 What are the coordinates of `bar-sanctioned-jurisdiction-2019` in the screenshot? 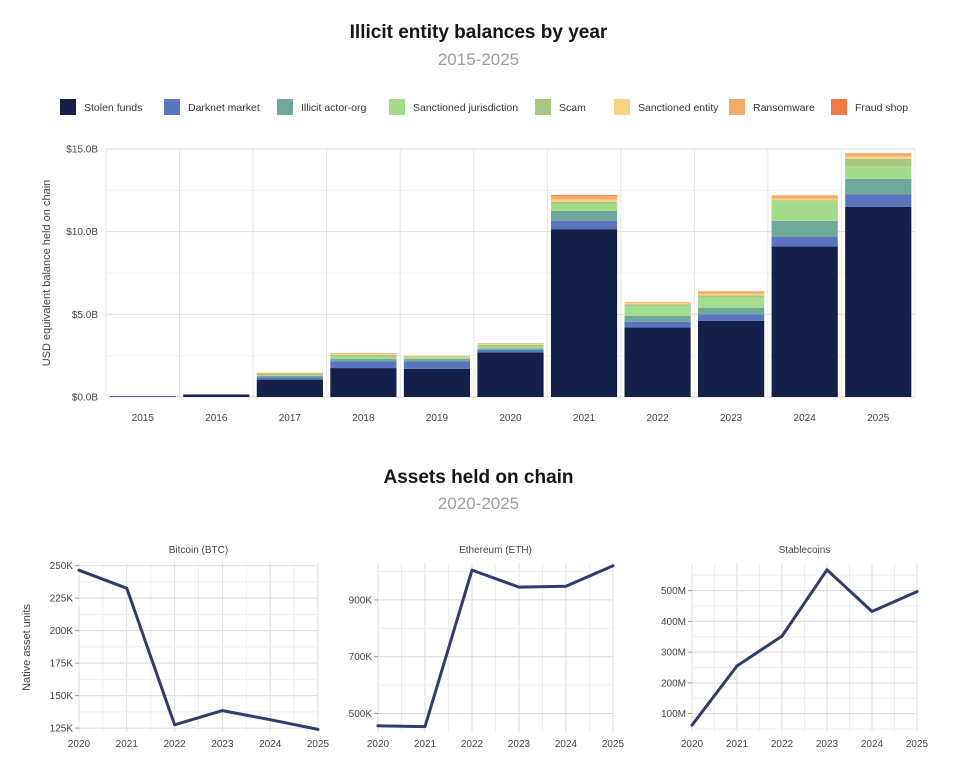 It's located at (437, 358).